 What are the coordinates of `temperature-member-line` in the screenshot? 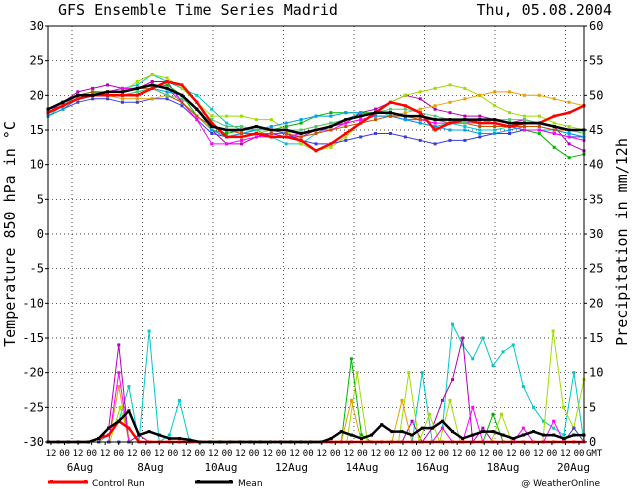 It's located at (316, 113).